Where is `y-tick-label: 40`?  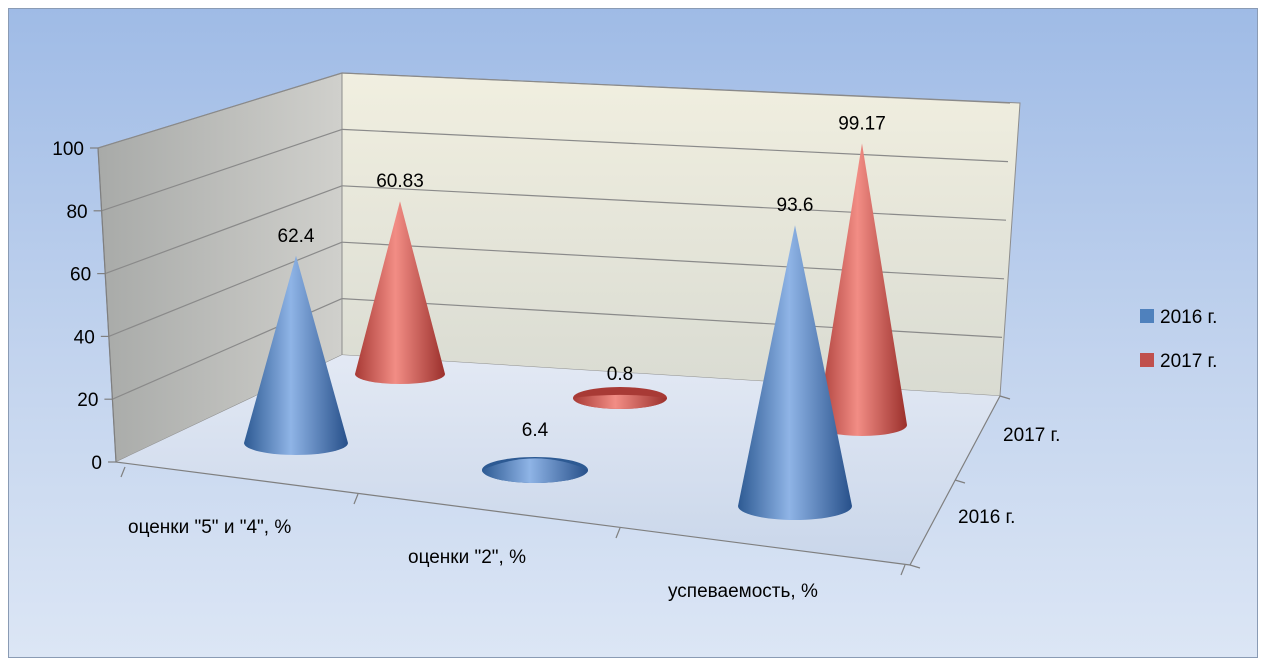
y-tick-label: 40 is located at coordinates (84, 337).